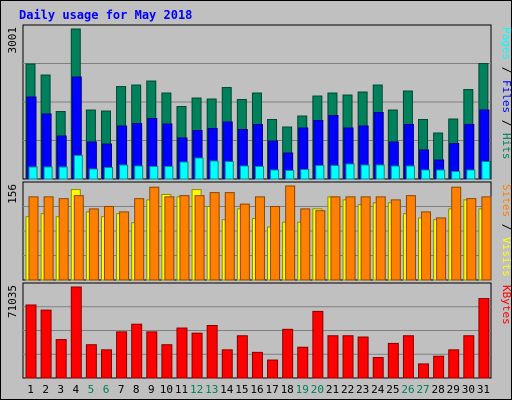 This screenshot has width=512, height=400. I want to click on ymax-label: 71035, so click(12, 301).